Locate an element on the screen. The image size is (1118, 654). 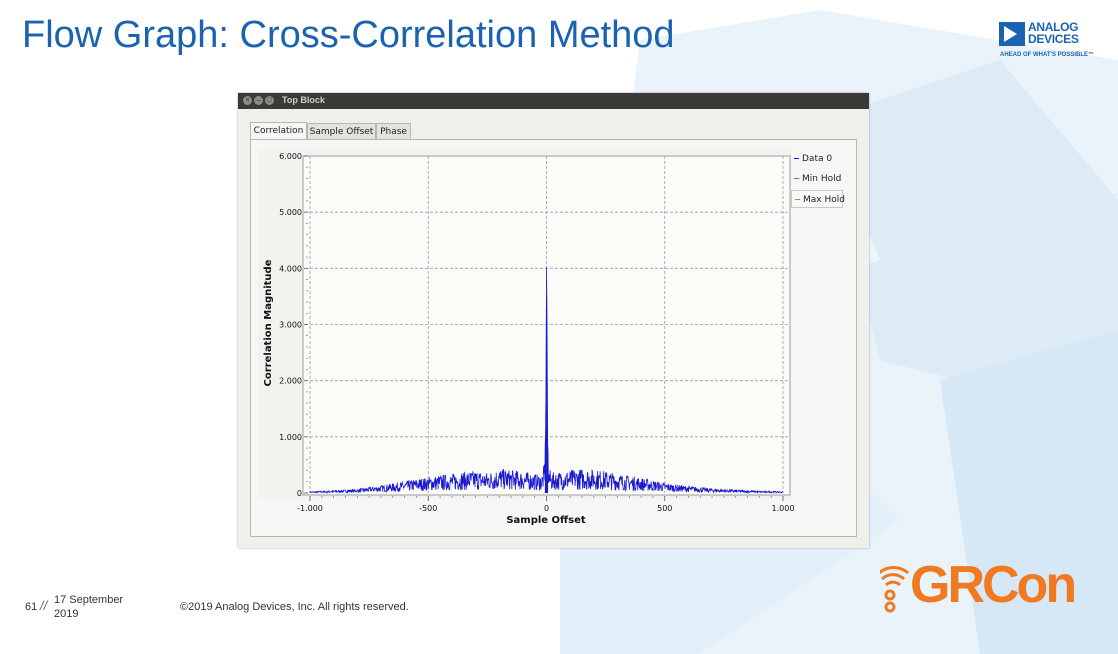
y-axis-ticks: 0 1.000 2.000 3.000 4.000 5.000 6.000 is located at coordinates (293, 325).